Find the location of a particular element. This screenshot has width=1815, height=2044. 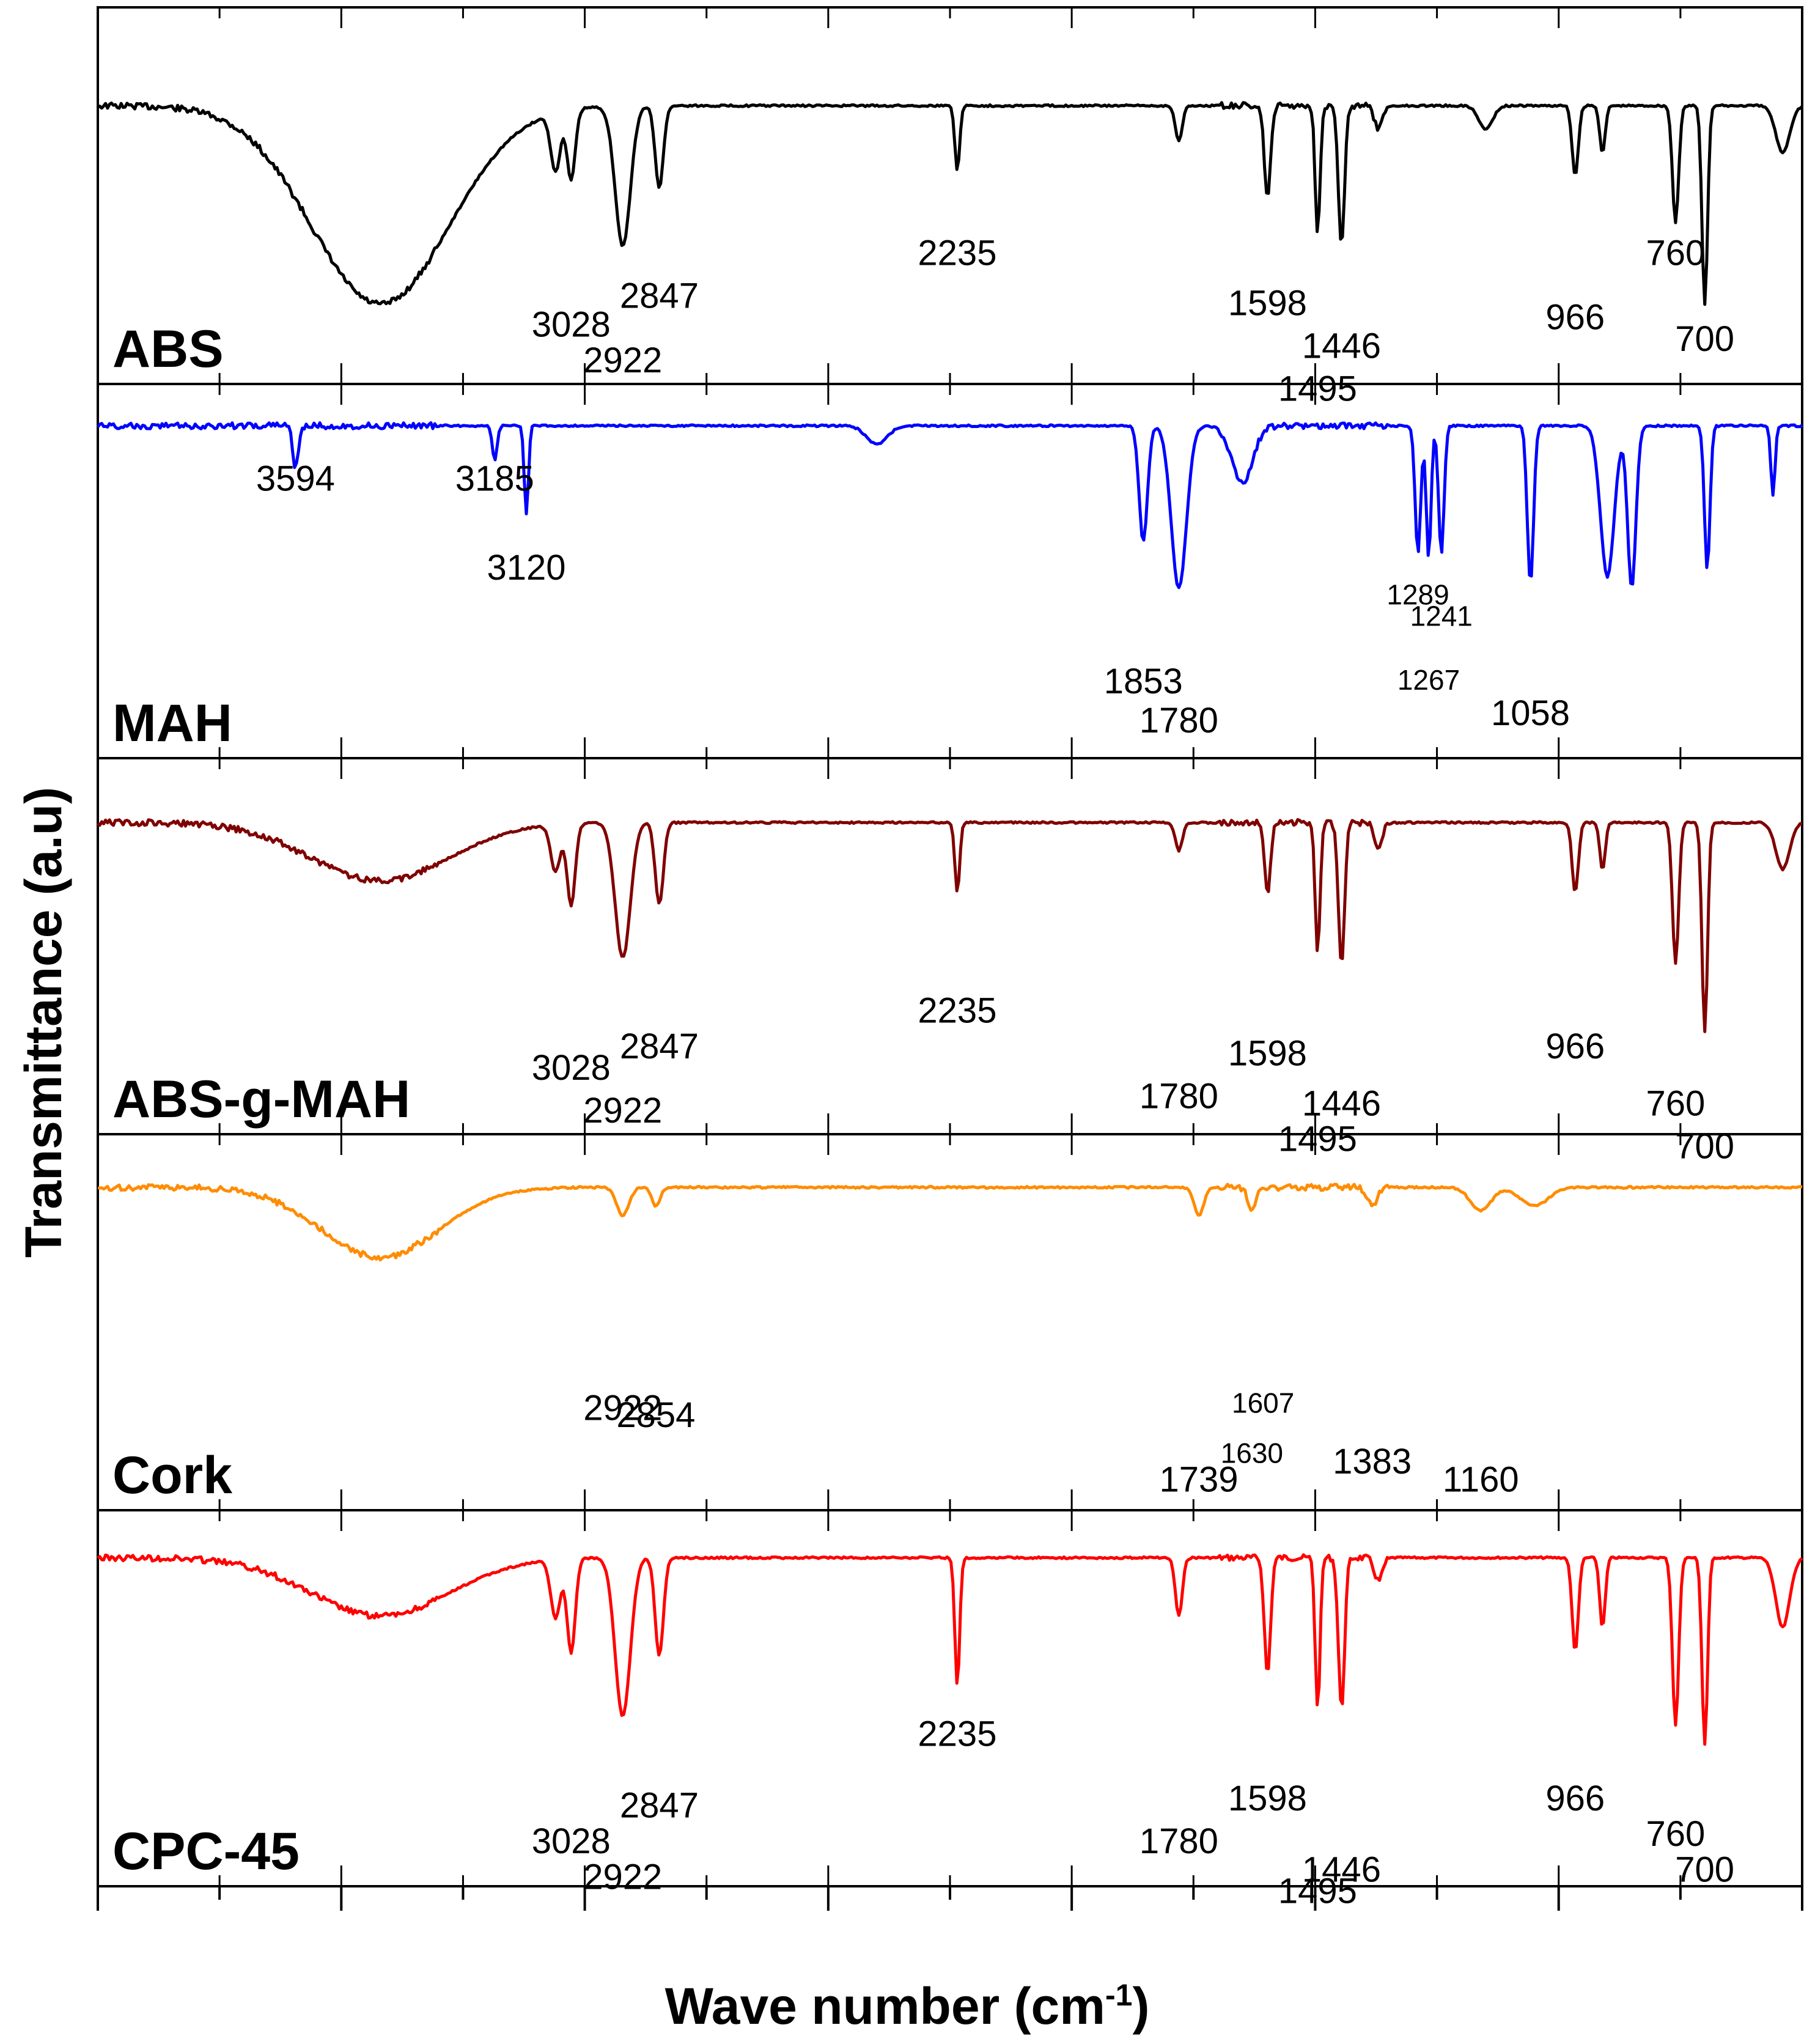

sample-label: ABS-g-MAH is located at coordinates (261, 1099).